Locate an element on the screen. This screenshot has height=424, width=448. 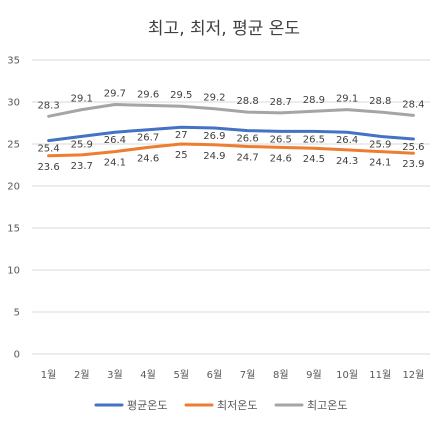
x-tick-label: 11월 is located at coordinates (380, 375).